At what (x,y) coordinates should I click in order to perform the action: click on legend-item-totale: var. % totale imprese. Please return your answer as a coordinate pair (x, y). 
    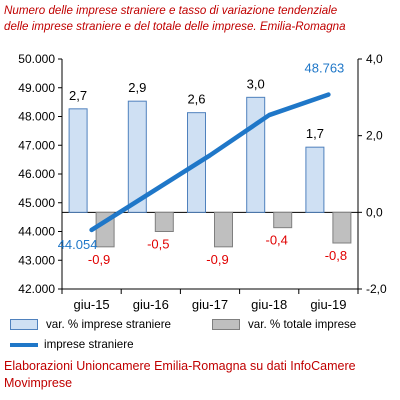
    Looking at the image, I should click on (284, 324).